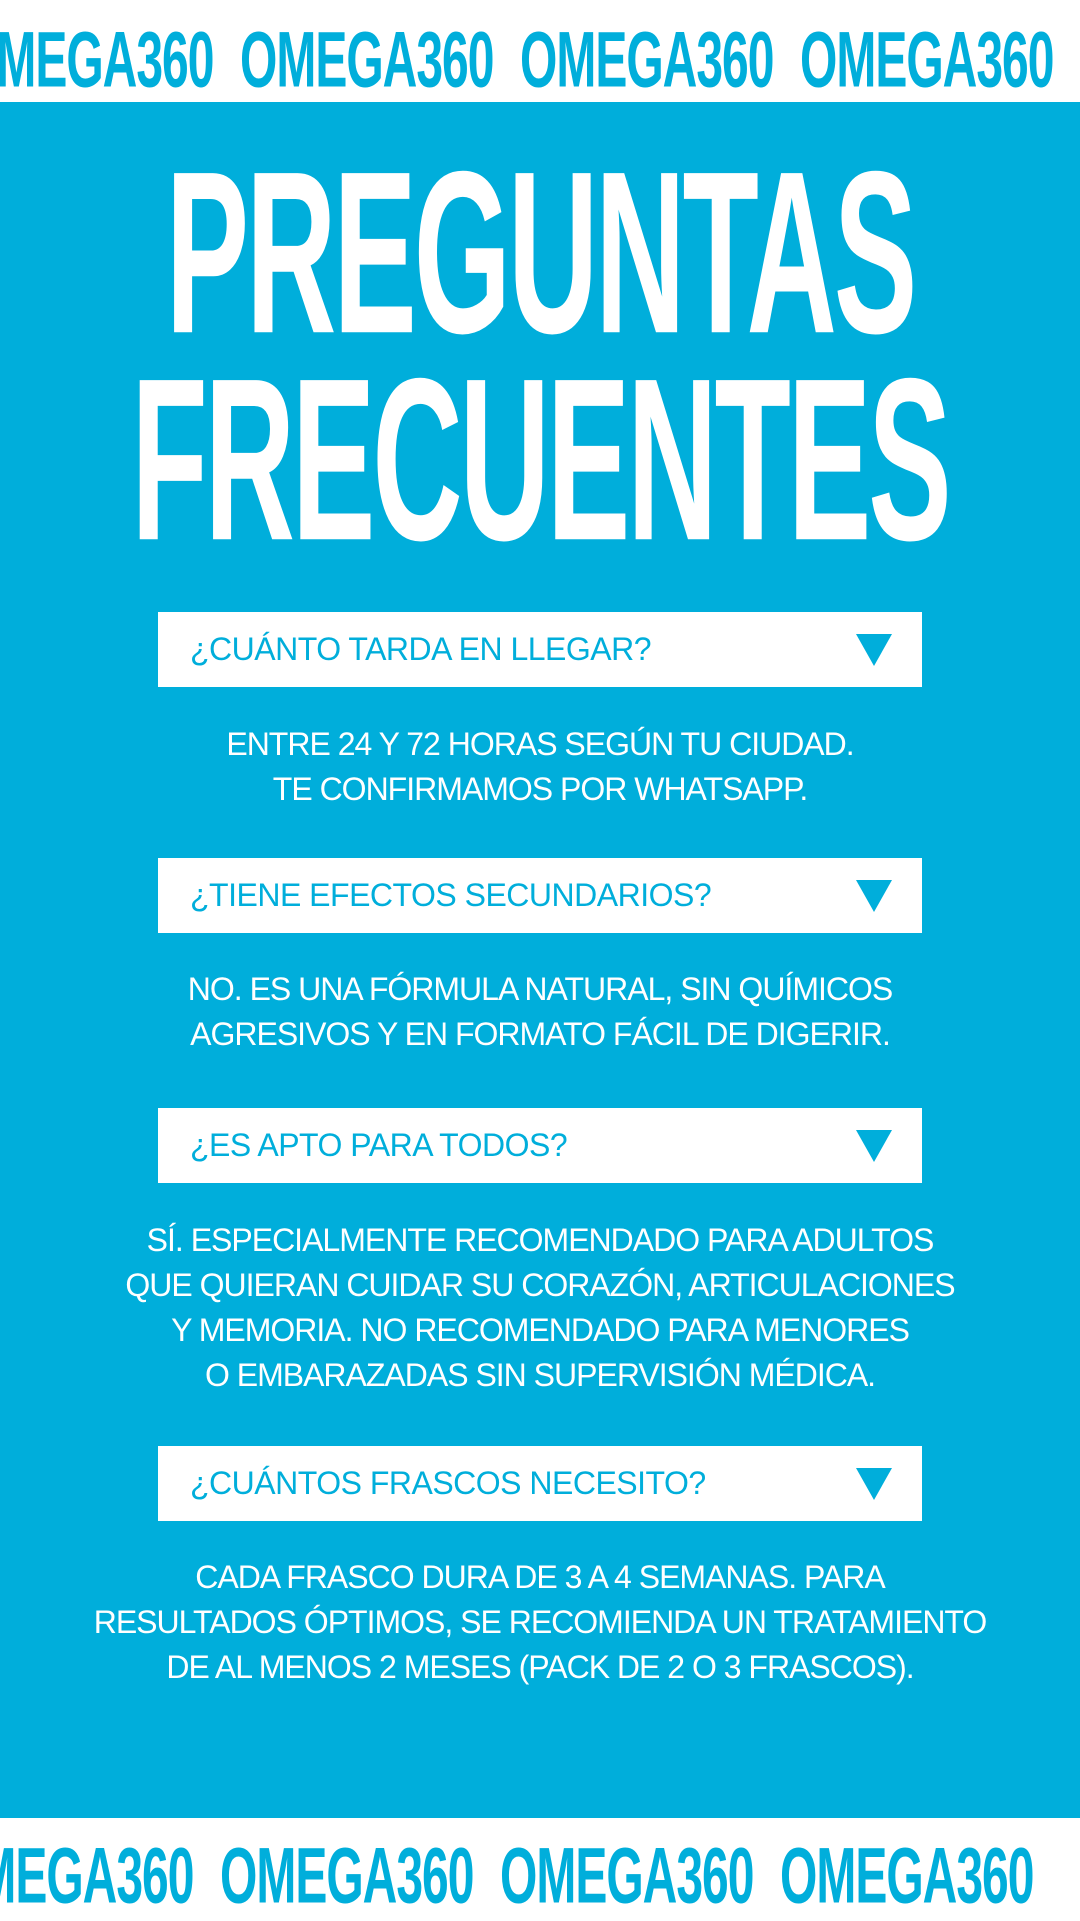 This screenshot has height=1921, width=1080. I want to click on answer-line: TE CONFIRMAMOS POR WHATSAPP., so click(540, 789).